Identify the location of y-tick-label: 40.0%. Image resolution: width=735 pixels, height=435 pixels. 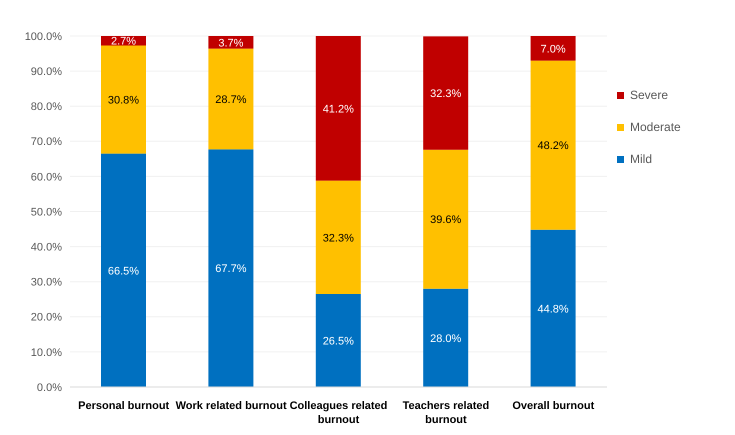
(46, 248).